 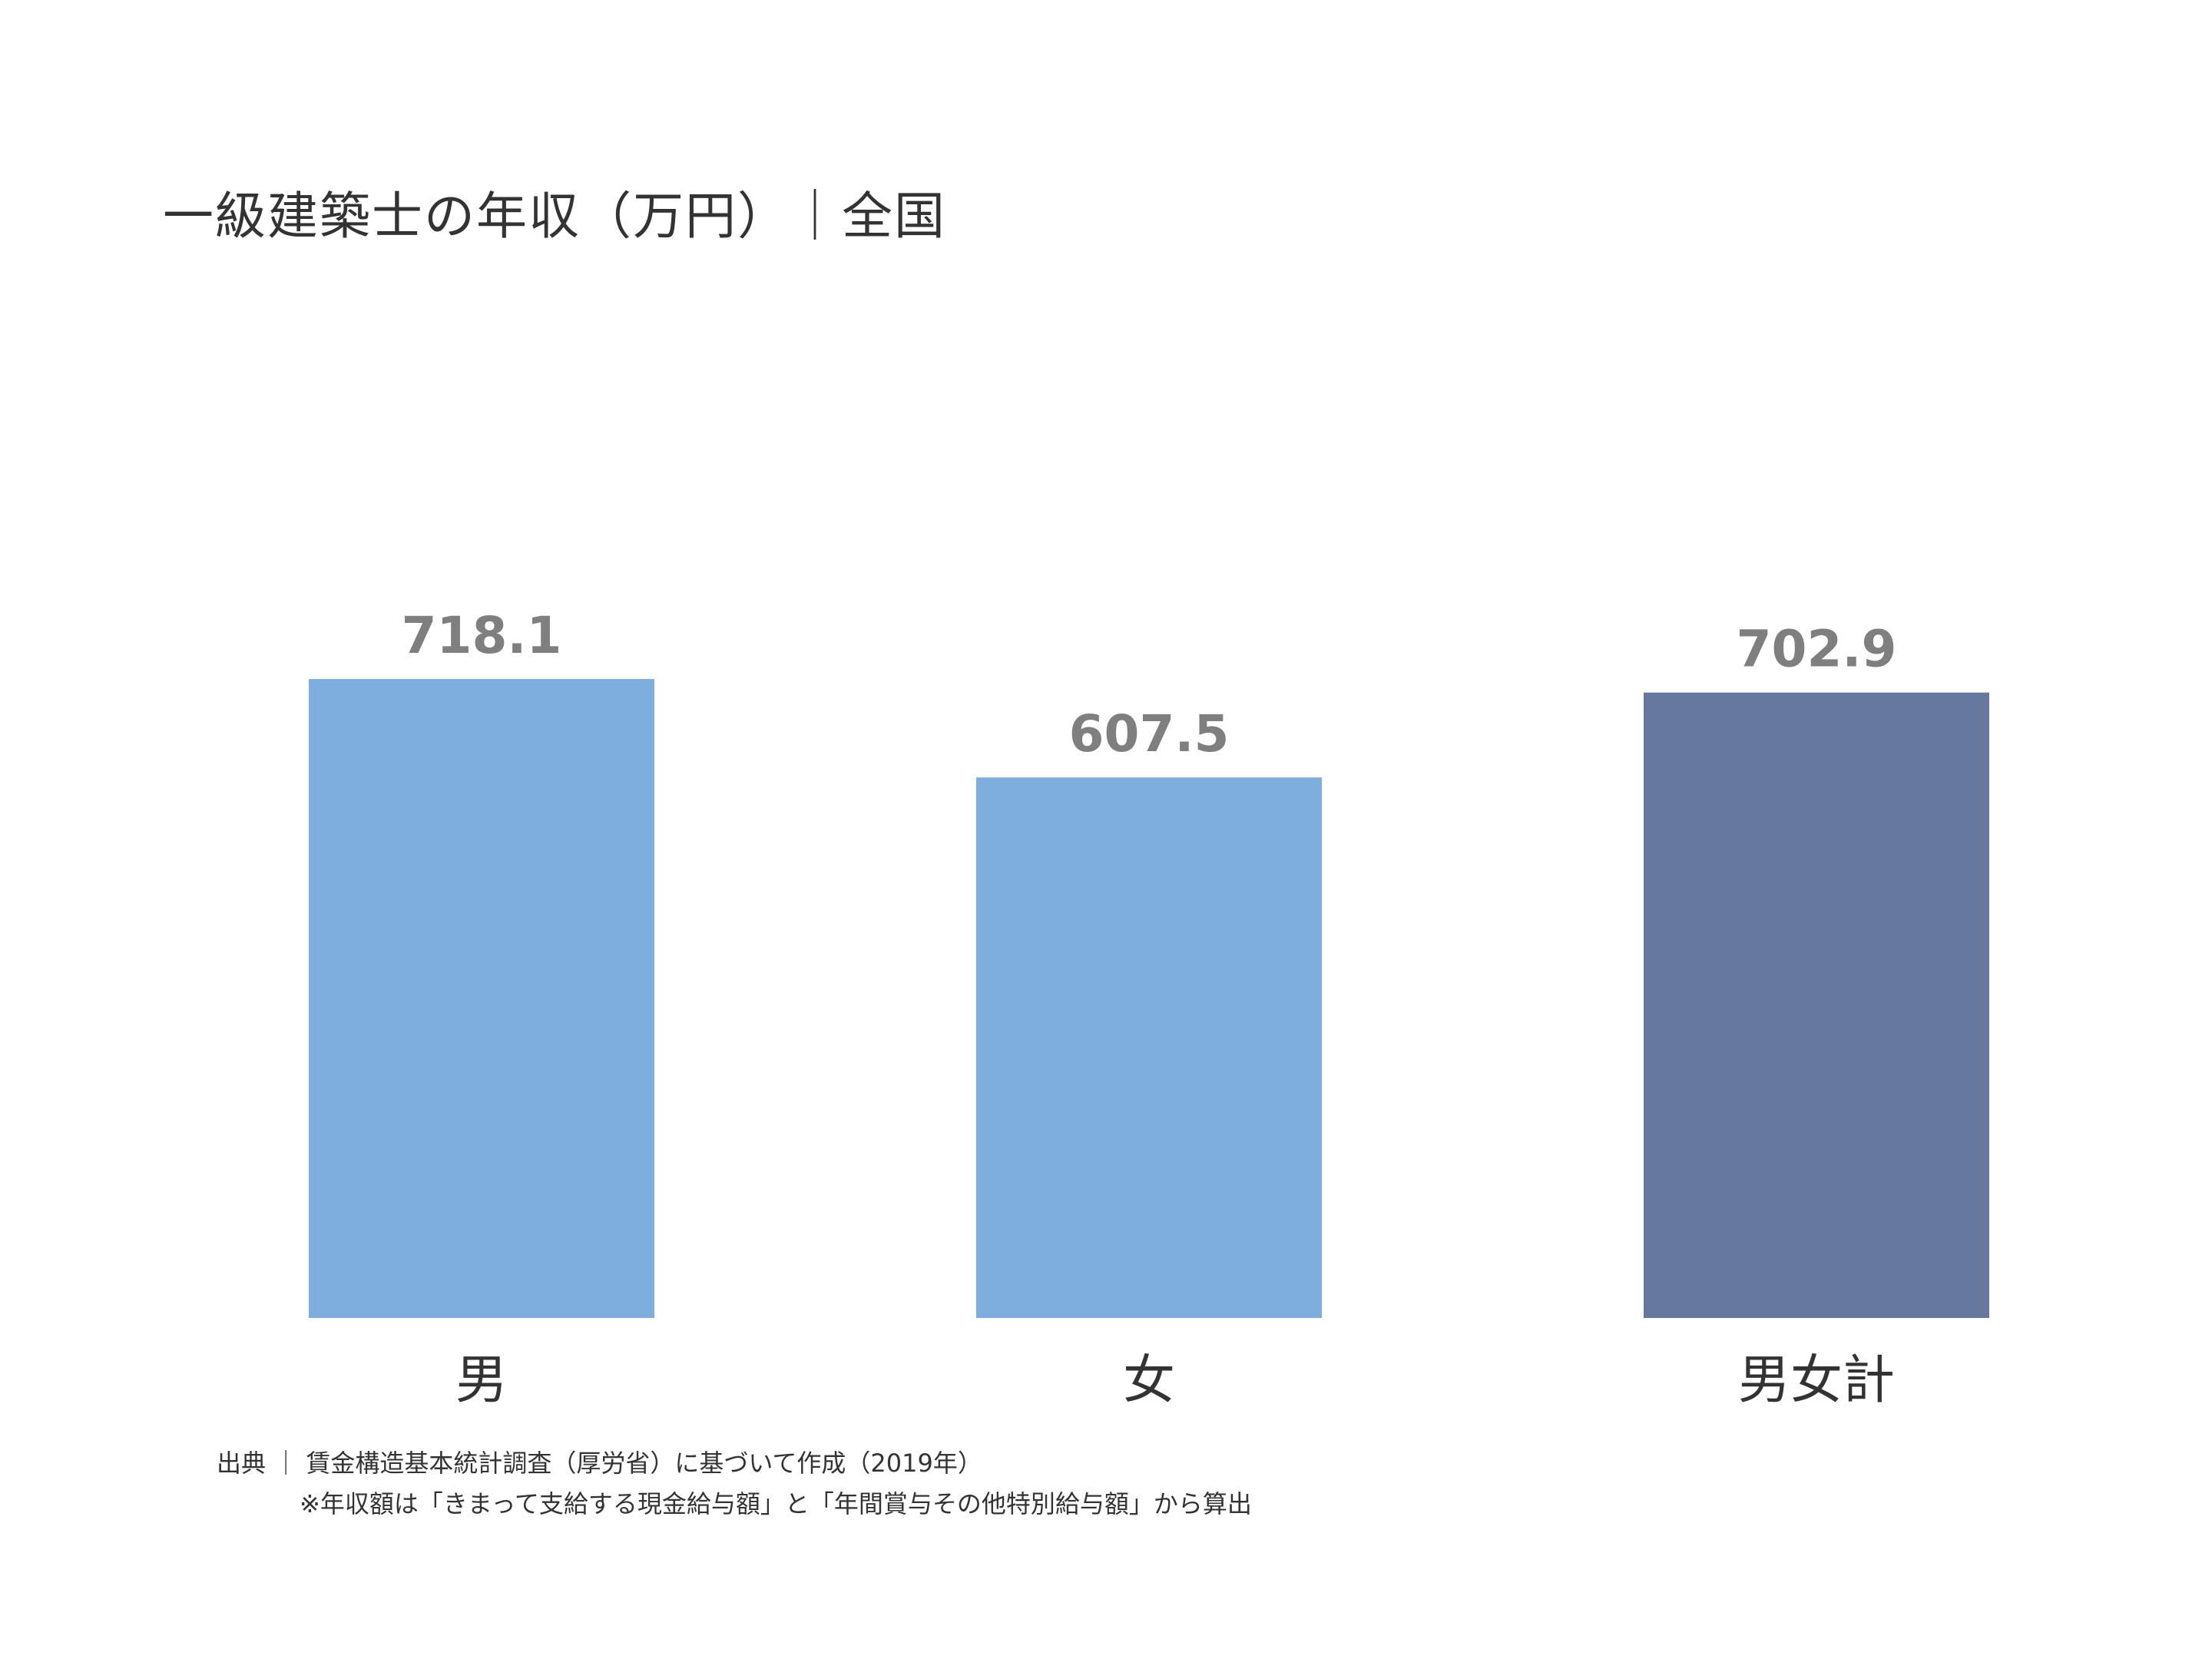 What do you see at coordinates (776, 1503) in the screenshot?
I see `calculation-note: ※年収額は「きまって支給する現金給与額」と「年間賞与その他特別給与額」から算出` at bounding box center [776, 1503].